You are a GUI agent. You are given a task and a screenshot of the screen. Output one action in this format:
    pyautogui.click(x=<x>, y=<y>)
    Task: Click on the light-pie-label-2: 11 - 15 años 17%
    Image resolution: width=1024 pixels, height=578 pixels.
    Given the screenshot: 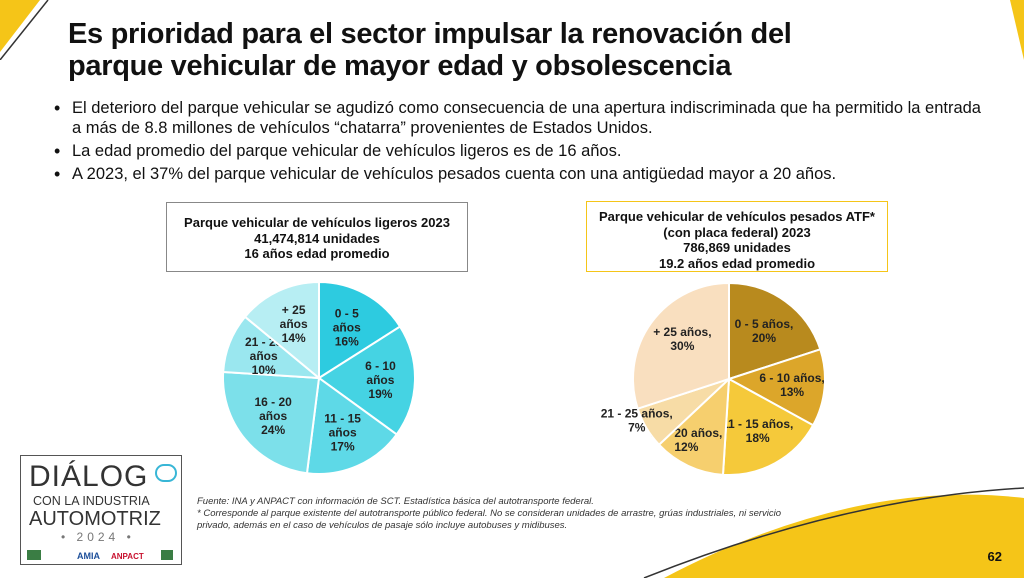 What is the action you would take?
    pyautogui.click(x=342, y=433)
    